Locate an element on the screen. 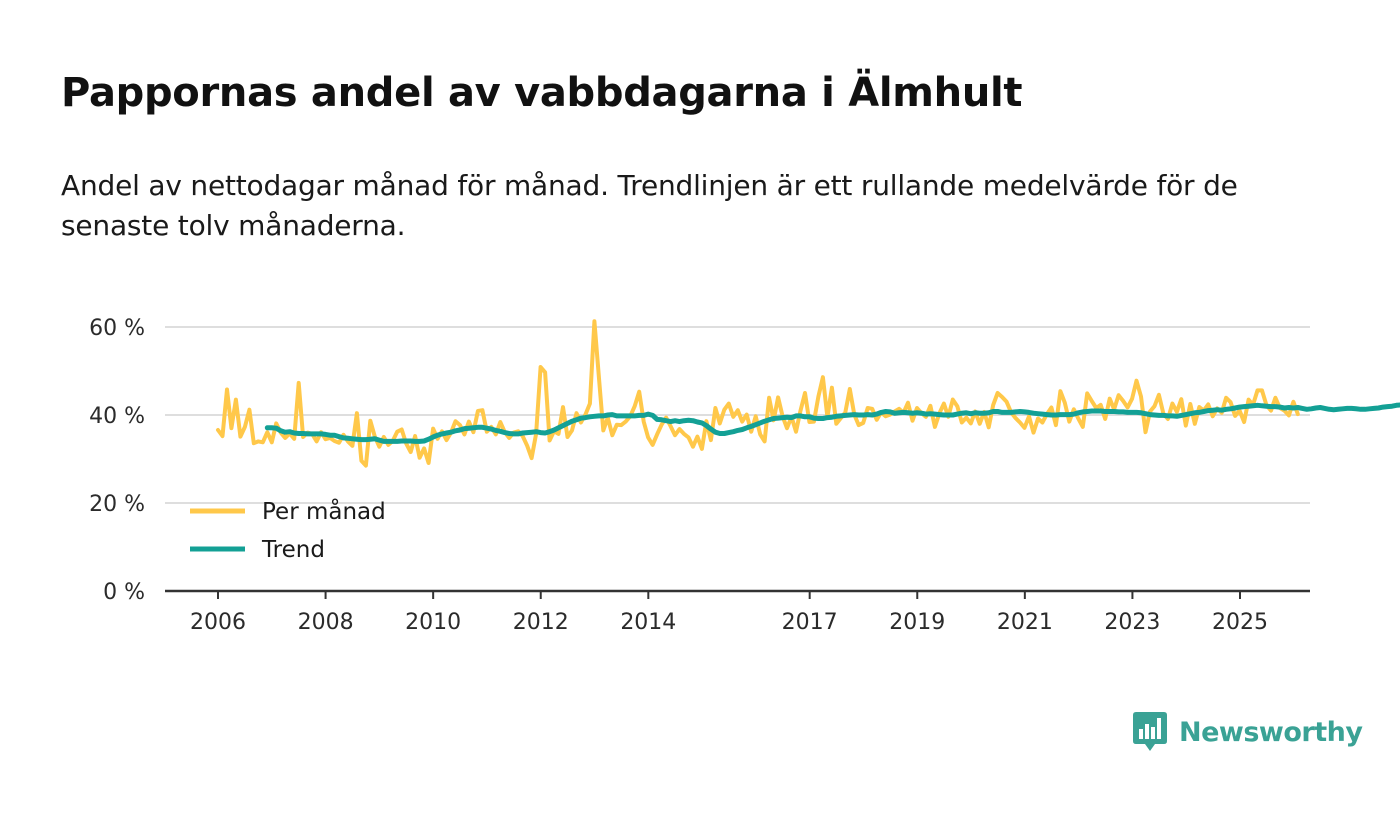 This screenshot has width=1400, height=813. y-axis-tick-labels: 0 % 20 % 40 % 60 % is located at coordinates (117, 460).